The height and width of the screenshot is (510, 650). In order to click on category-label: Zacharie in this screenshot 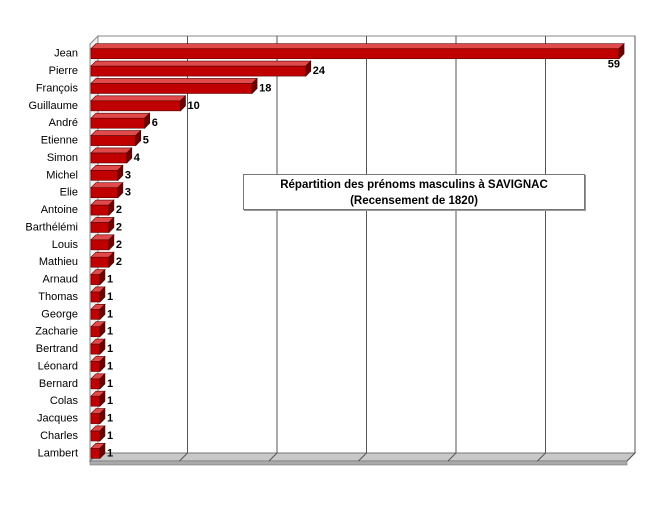, I will do `click(56, 332)`.